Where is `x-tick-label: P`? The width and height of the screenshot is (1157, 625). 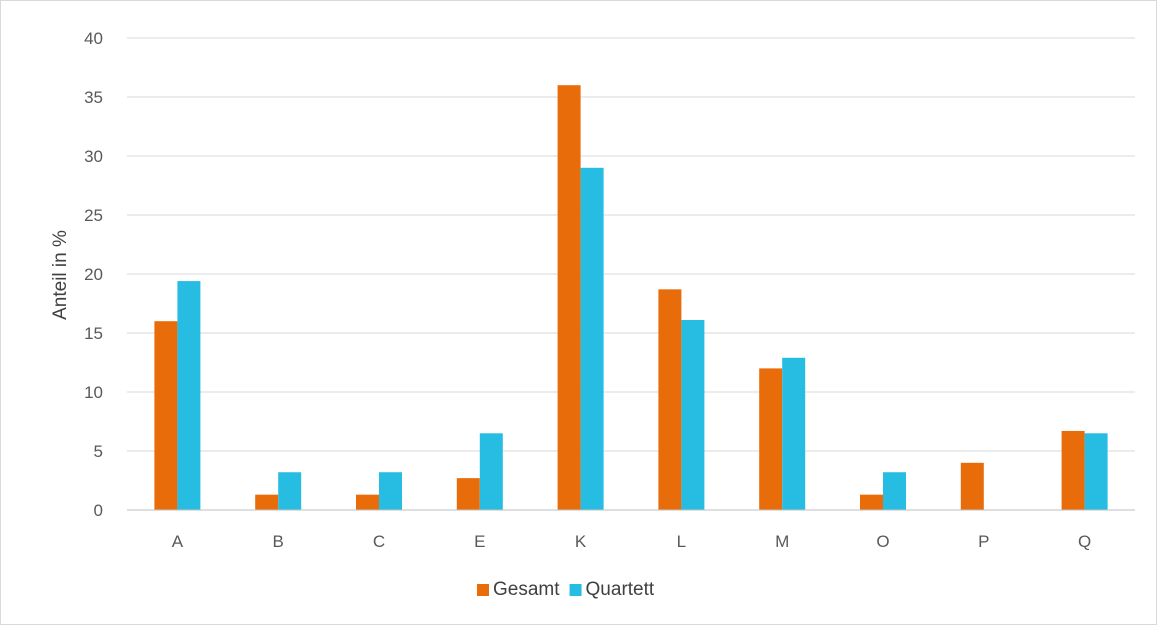
x-tick-label: P is located at coordinates (983, 541).